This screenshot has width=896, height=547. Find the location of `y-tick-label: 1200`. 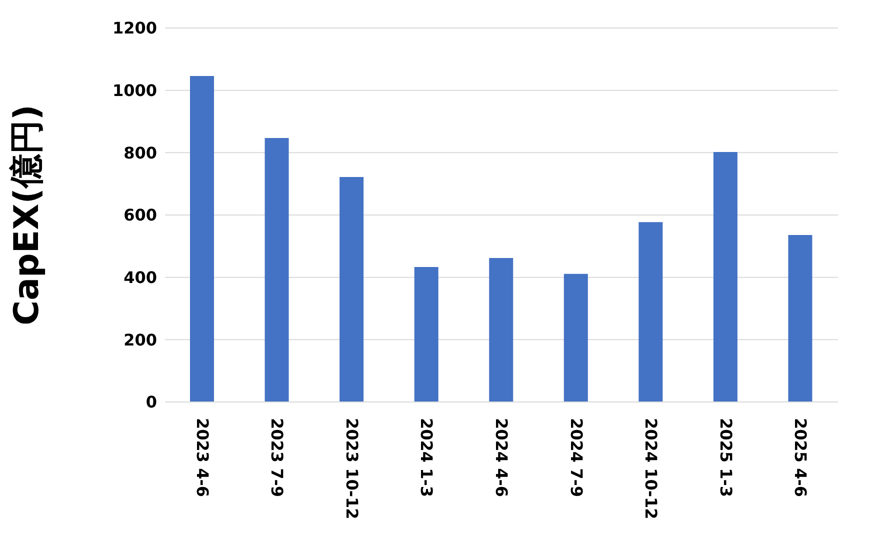

y-tick-label: 1200 is located at coordinates (134, 28).